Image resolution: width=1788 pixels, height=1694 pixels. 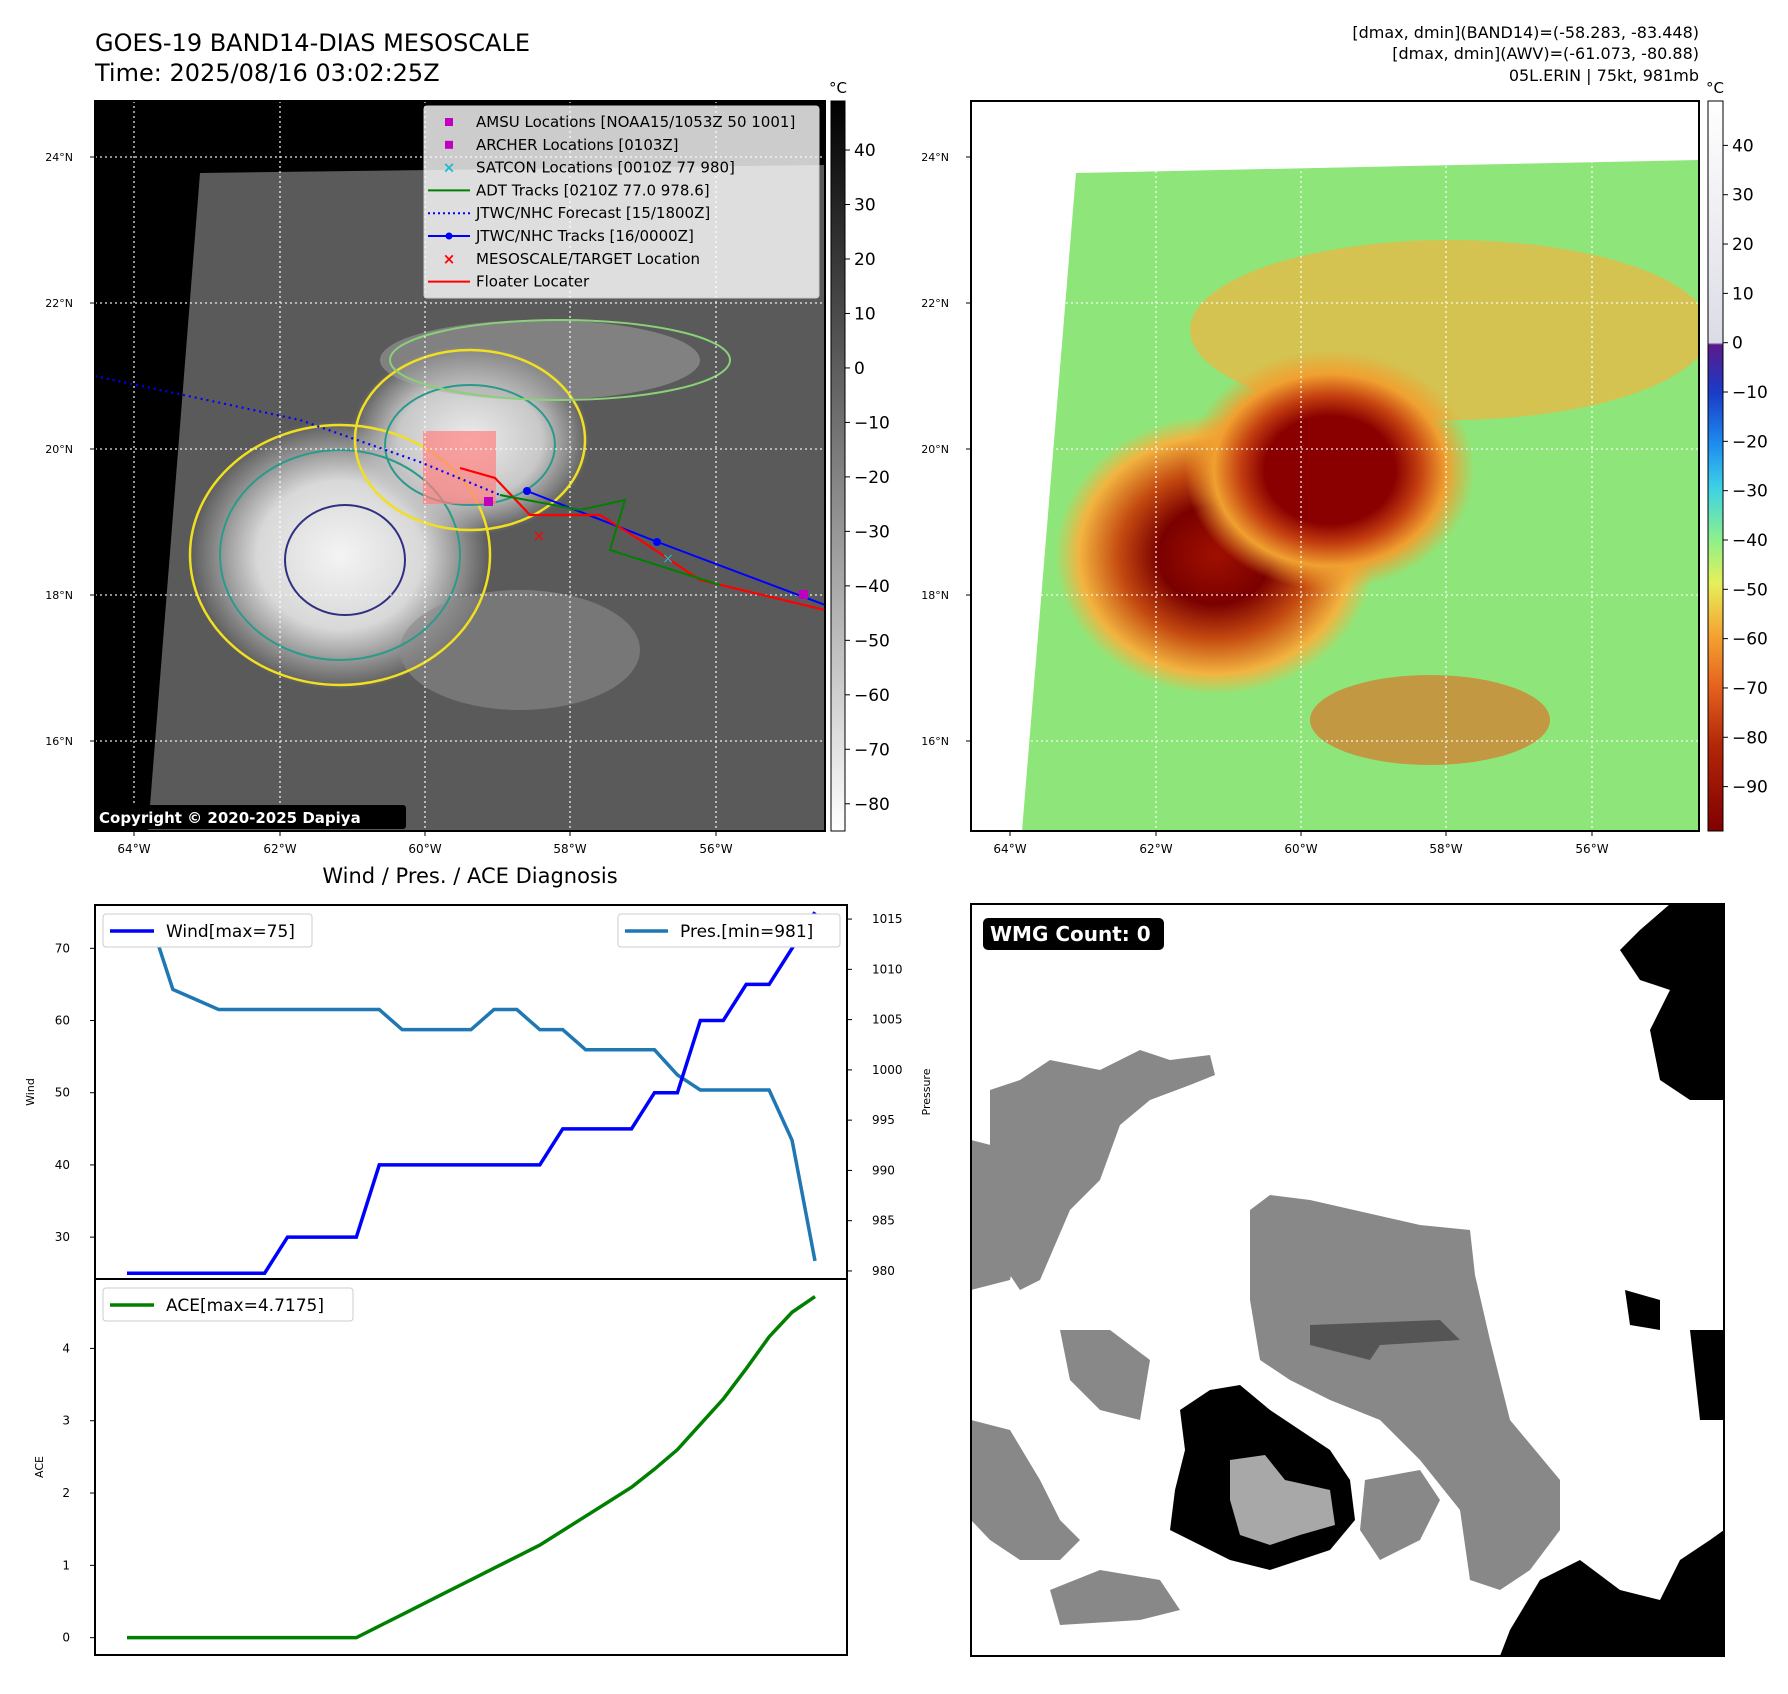 I want to click on wmg-count-label: WMG Count: 0, so click(x=1070, y=934).